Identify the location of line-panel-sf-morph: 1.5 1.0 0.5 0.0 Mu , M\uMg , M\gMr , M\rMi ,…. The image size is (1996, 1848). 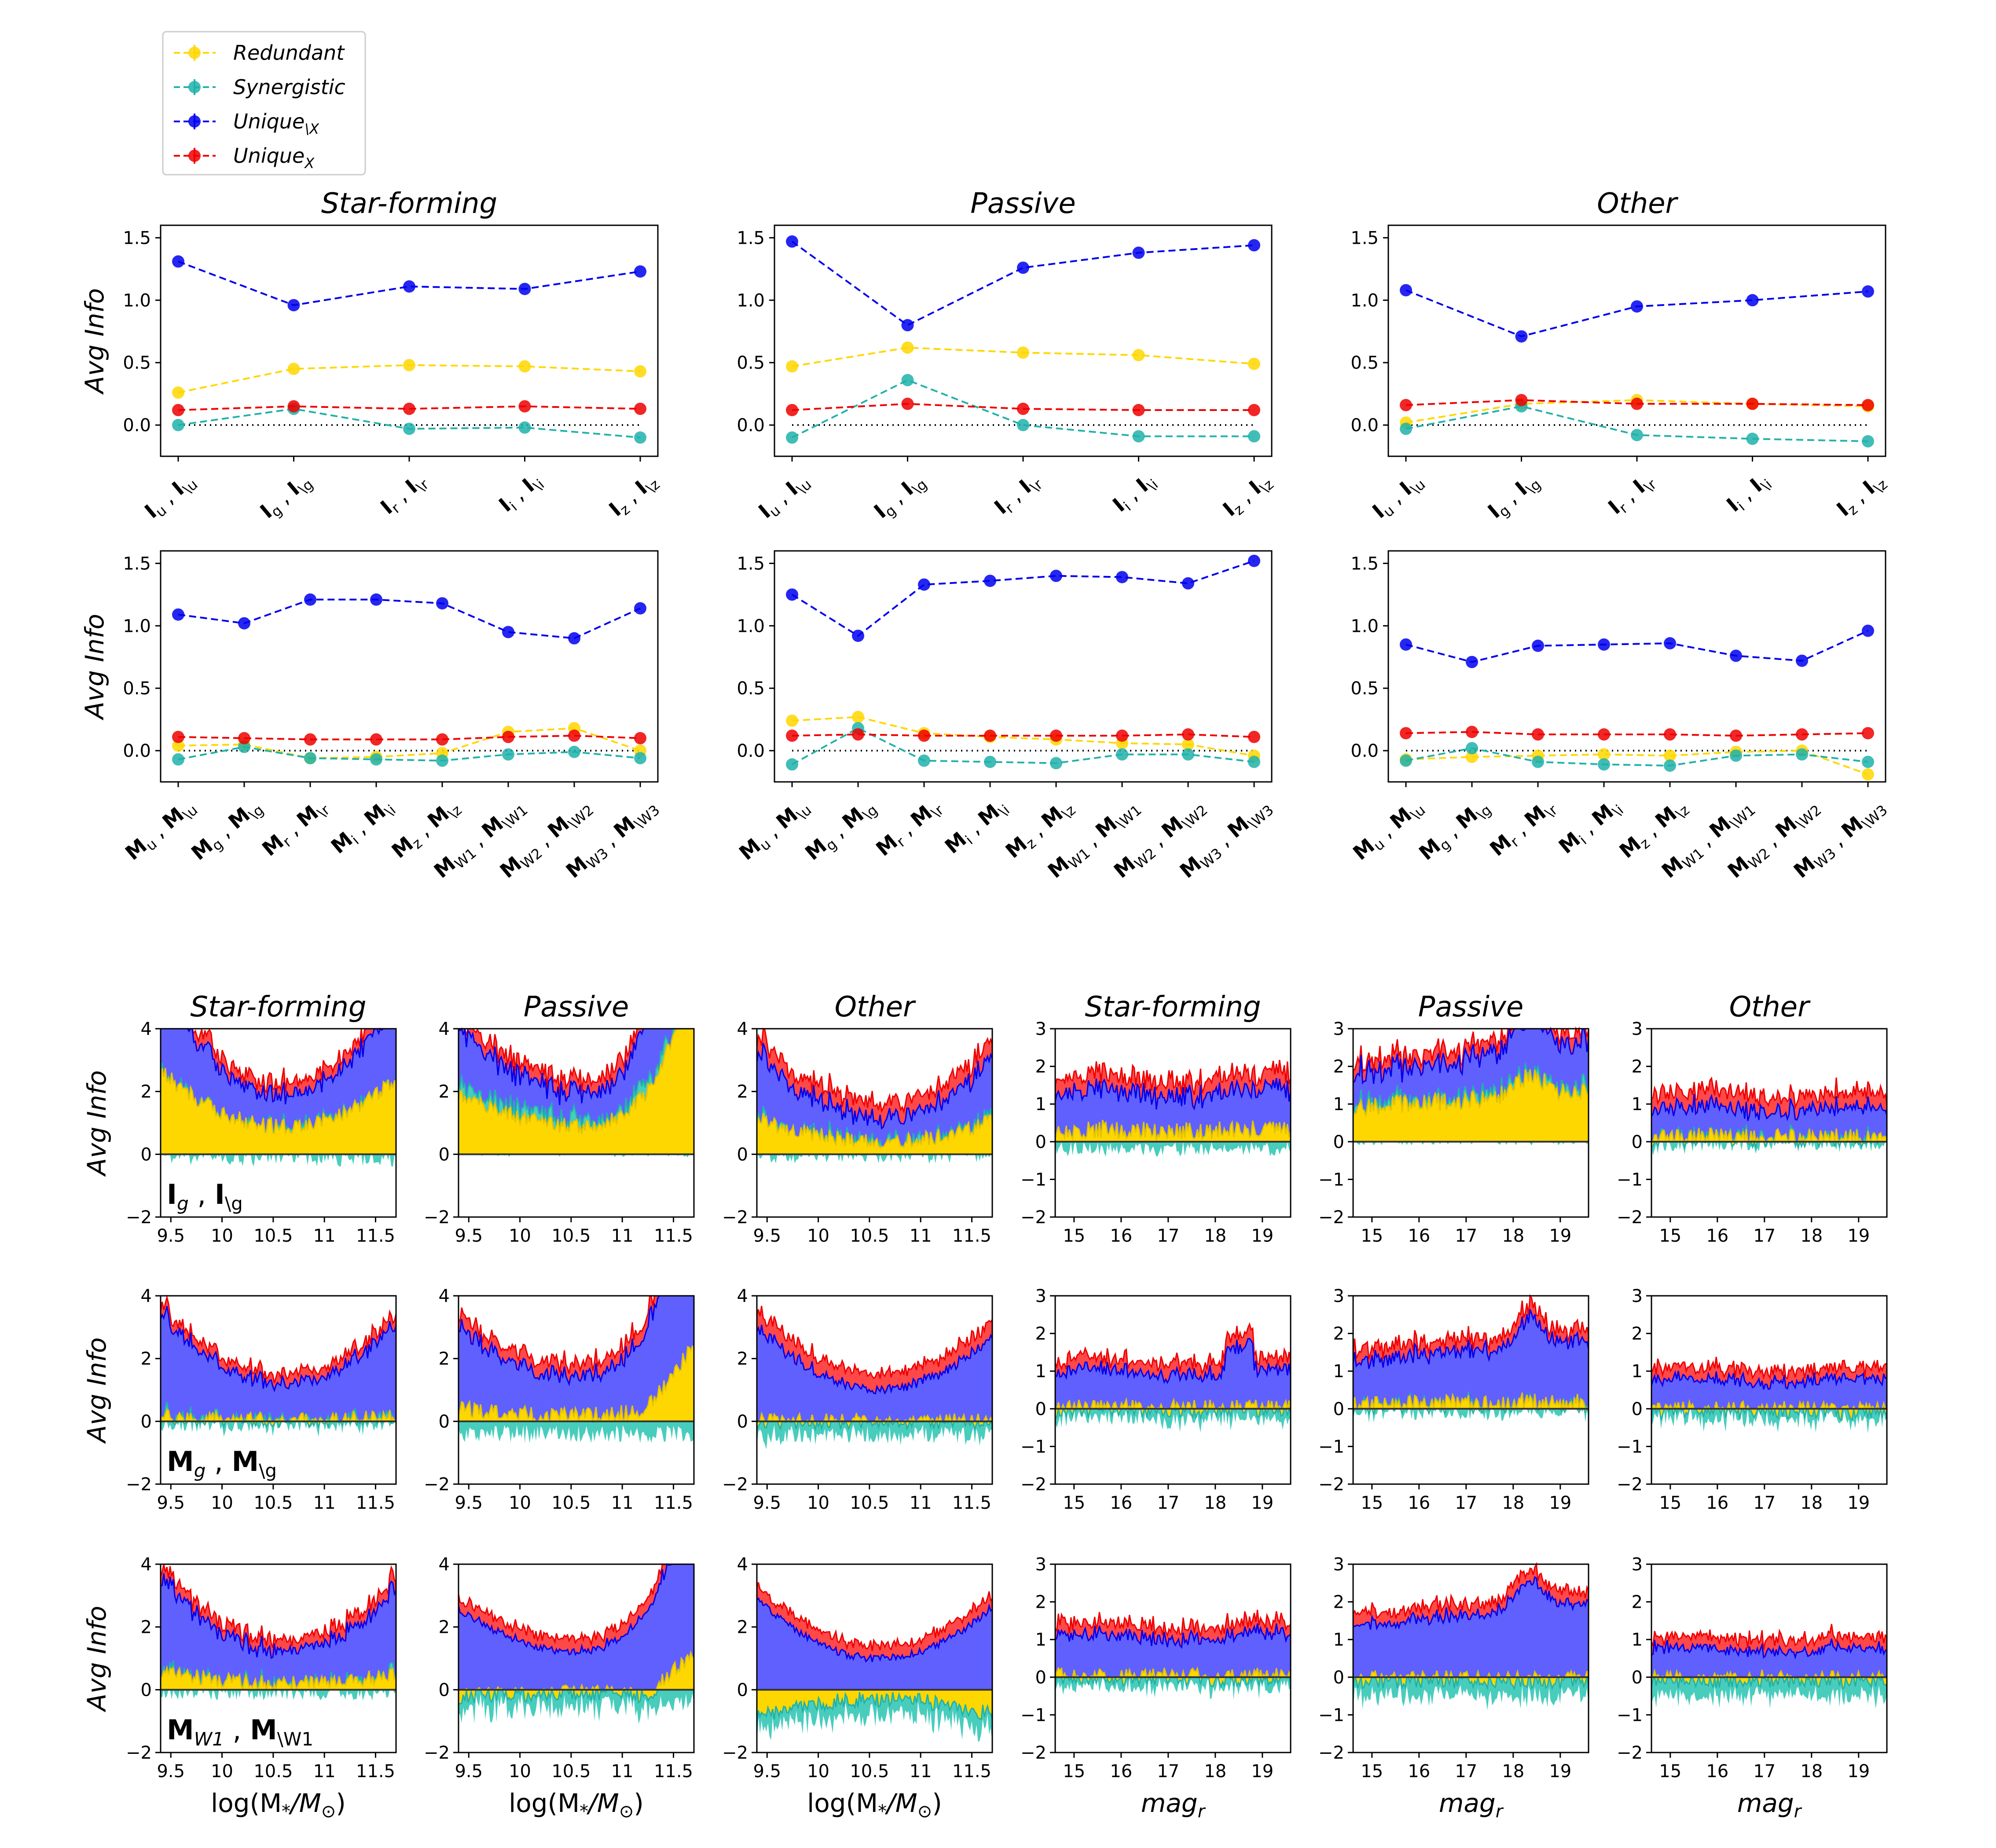
(371, 717).